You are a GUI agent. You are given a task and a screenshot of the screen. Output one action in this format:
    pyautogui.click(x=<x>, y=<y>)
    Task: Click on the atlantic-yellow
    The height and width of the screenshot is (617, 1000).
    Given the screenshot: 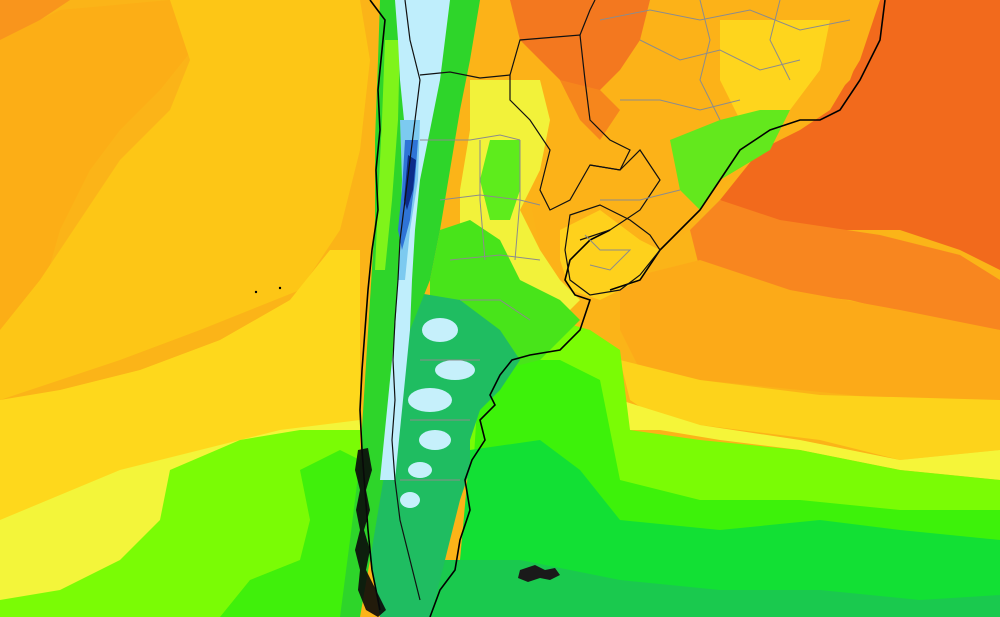 What is the action you would take?
    pyautogui.click(x=810, y=440)
    